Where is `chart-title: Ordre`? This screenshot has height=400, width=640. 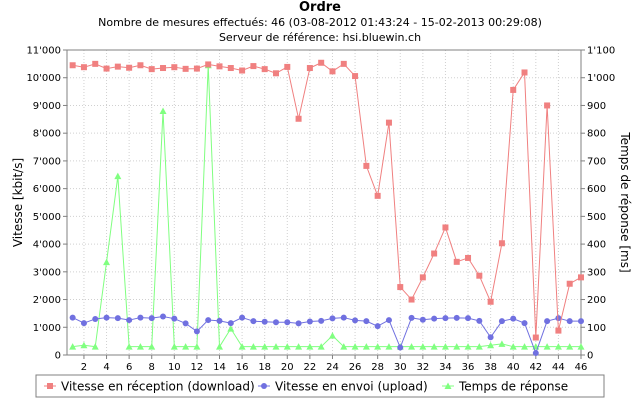 chart-title: Ordre is located at coordinates (320, 7).